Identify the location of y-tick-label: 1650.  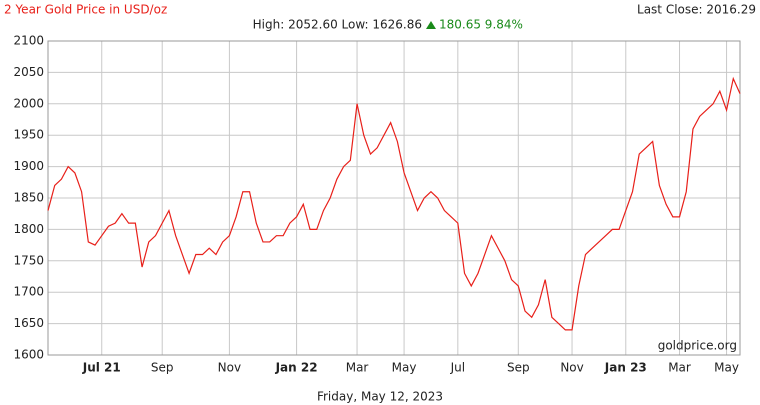
(28, 323).